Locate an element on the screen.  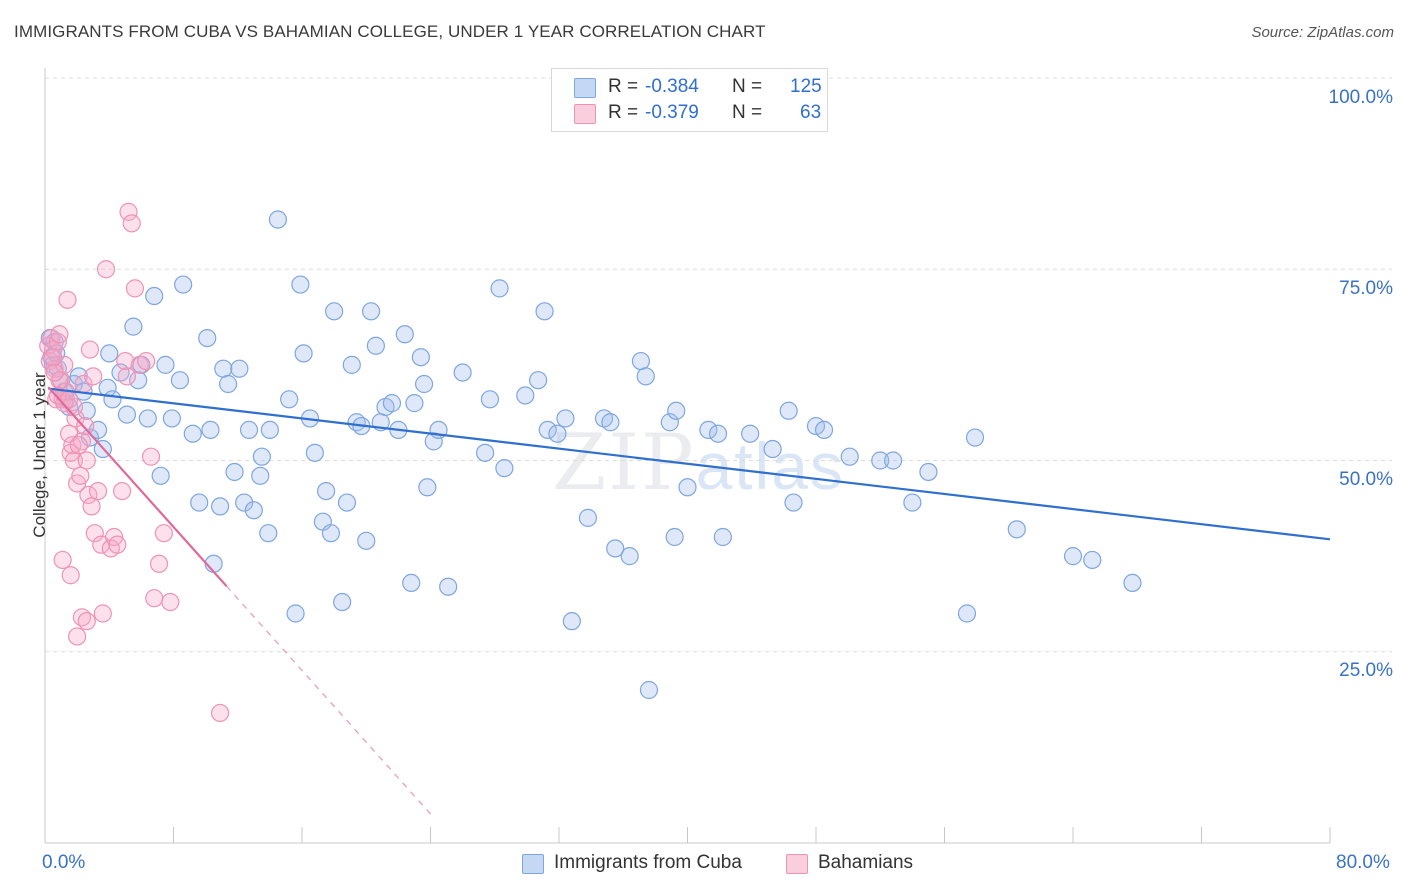
bottom-legend-swatch-cuba is located at coordinates (533, 864).